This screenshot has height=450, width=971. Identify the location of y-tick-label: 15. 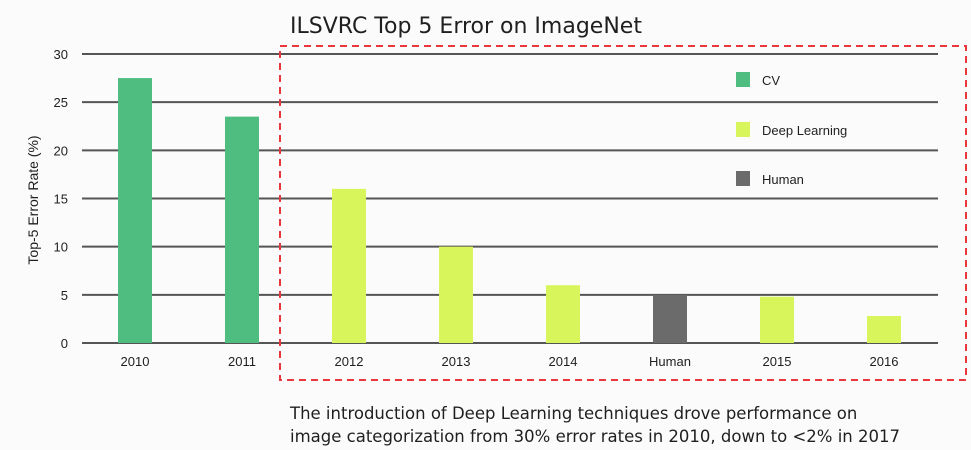
(61, 199).